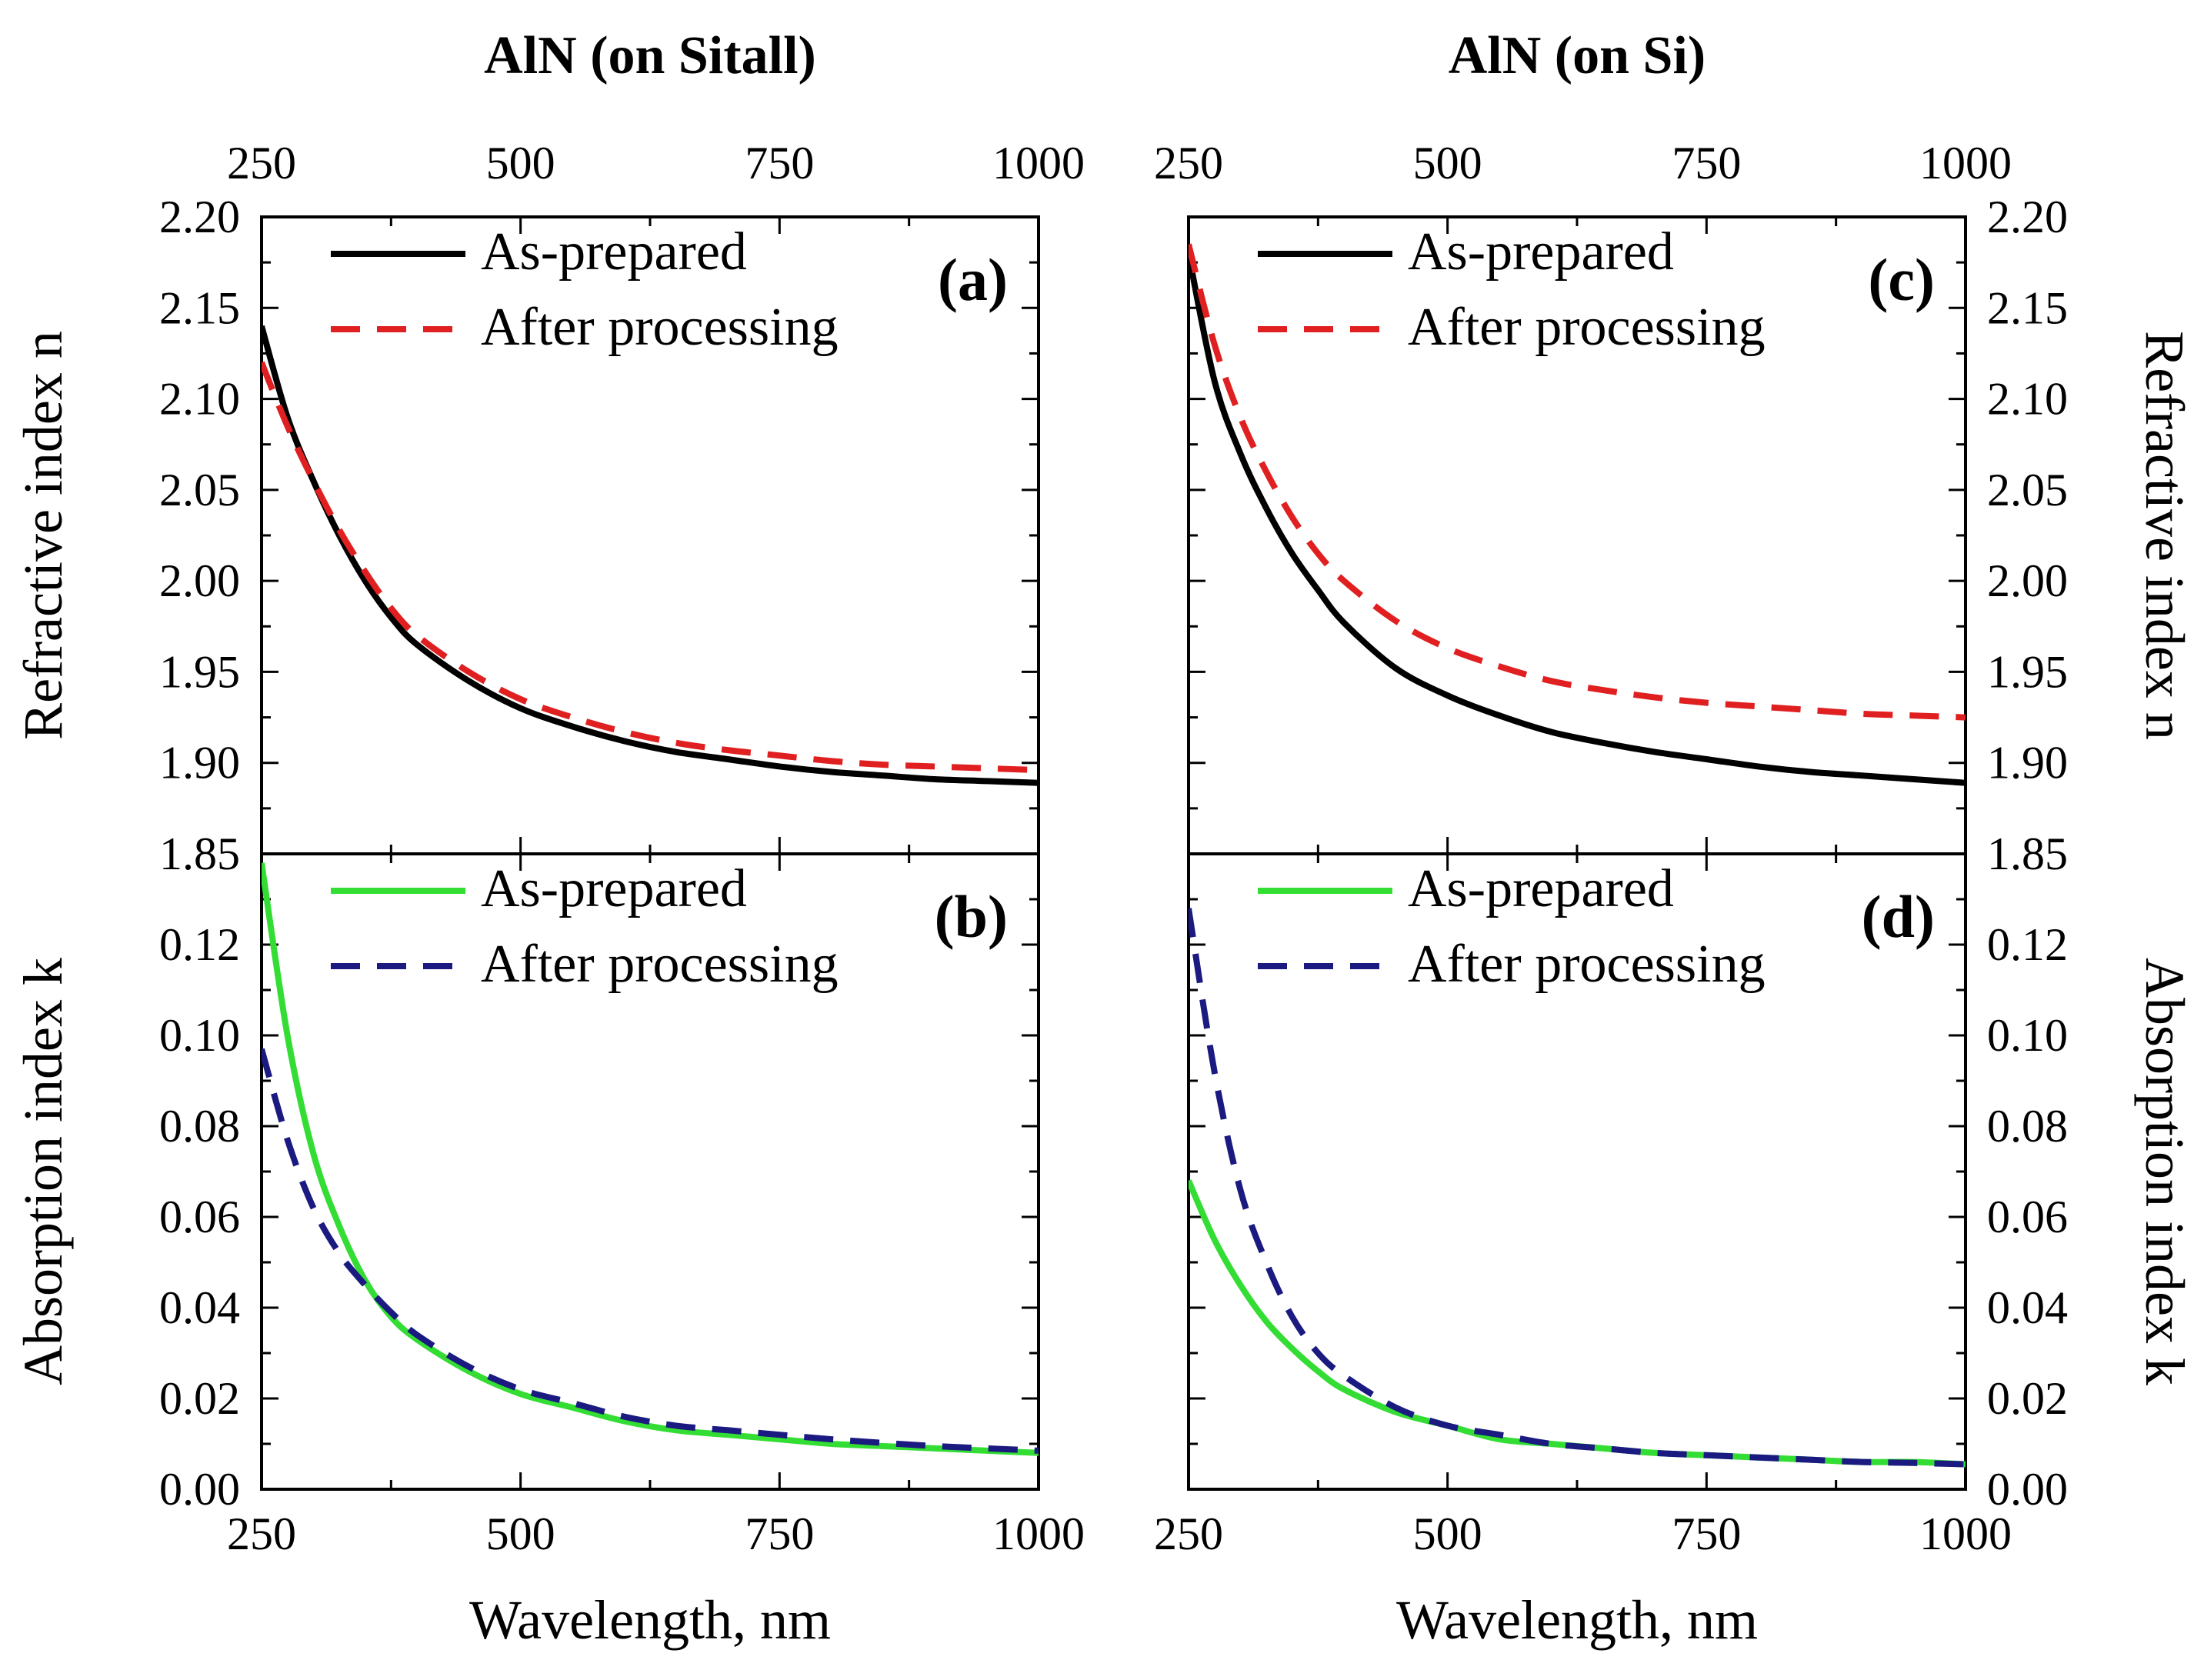 The width and height of the screenshot is (2194, 1680). What do you see at coordinates (1901, 280) in the screenshot?
I see `panel-label: (c)` at bounding box center [1901, 280].